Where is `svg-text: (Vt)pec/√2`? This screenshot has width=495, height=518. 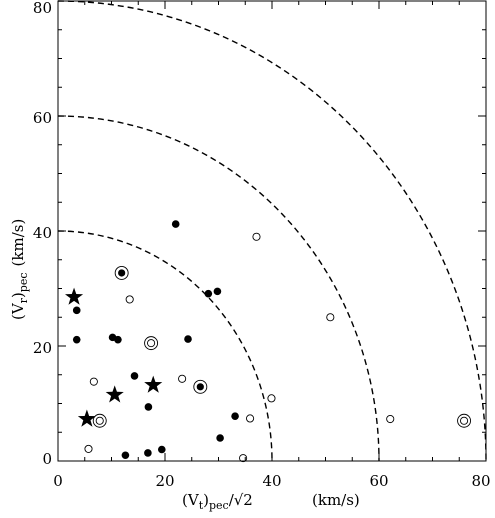 svg-text: (Vt)pec/√2 is located at coordinates (217, 501).